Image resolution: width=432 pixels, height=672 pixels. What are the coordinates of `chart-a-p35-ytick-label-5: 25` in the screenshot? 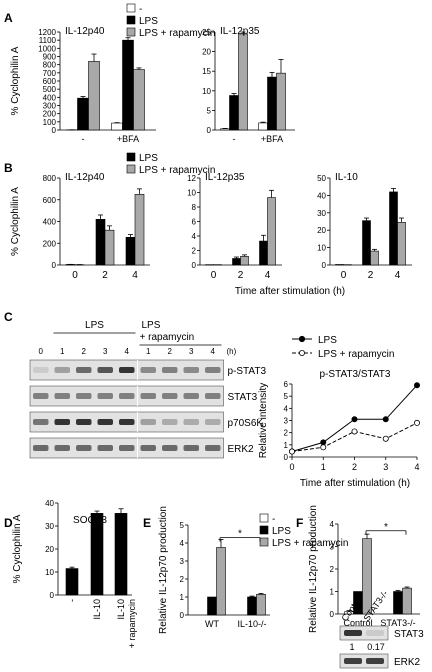 It's located at (206, 32).